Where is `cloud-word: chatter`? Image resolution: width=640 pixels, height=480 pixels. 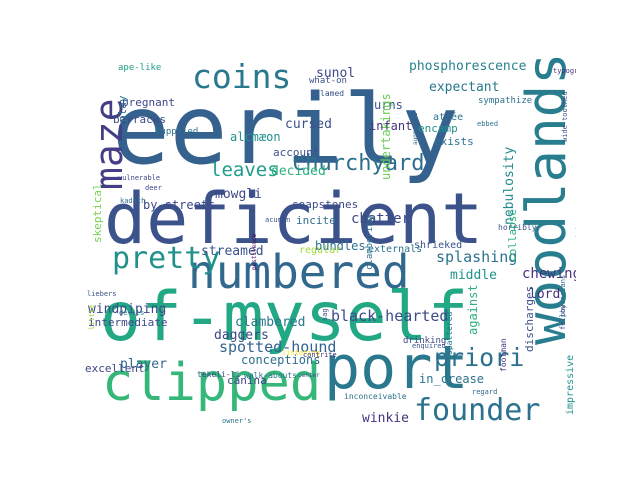 cloud-word: chatter is located at coordinates (380, 219).